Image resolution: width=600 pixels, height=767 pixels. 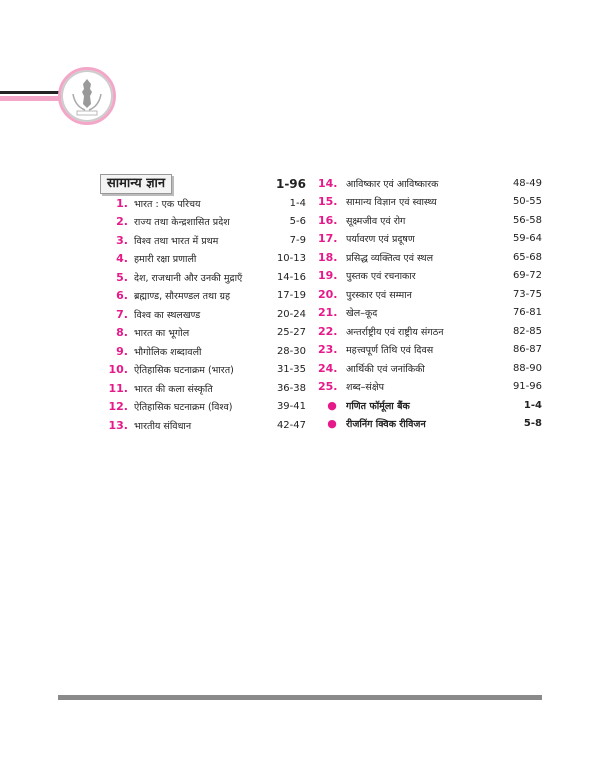 What do you see at coordinates (122, 240) in the screenshot?
I see `item-number: 3.` at bounding box center [122, 240].